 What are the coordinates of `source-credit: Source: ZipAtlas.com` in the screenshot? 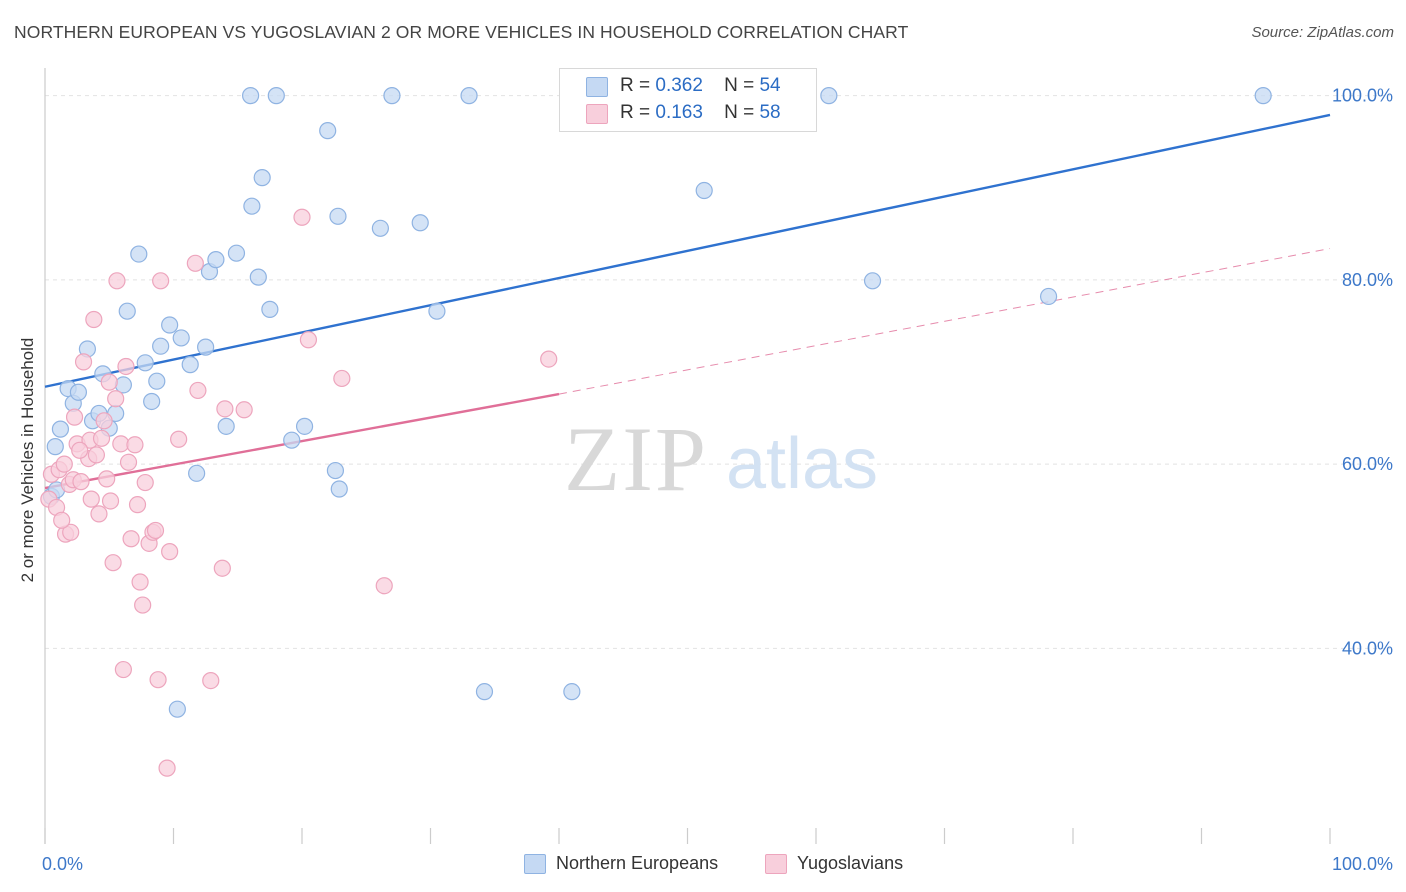 It's located at (1322, 32).